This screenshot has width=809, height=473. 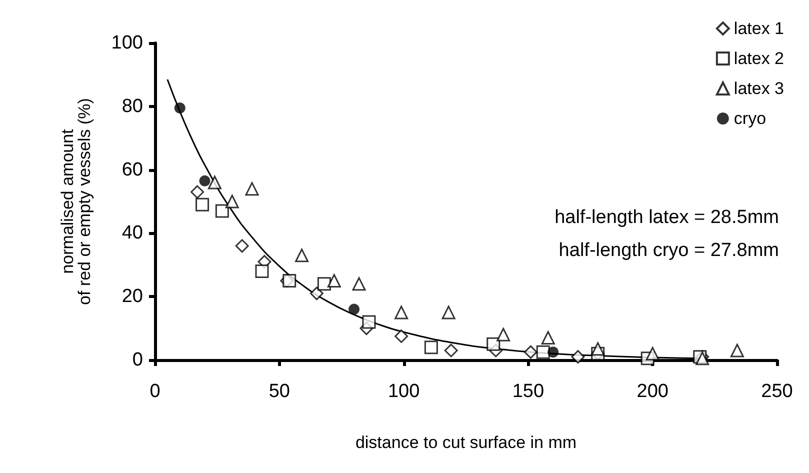 I want to click on x-tick-label: 200, so click(x=652, y=391).